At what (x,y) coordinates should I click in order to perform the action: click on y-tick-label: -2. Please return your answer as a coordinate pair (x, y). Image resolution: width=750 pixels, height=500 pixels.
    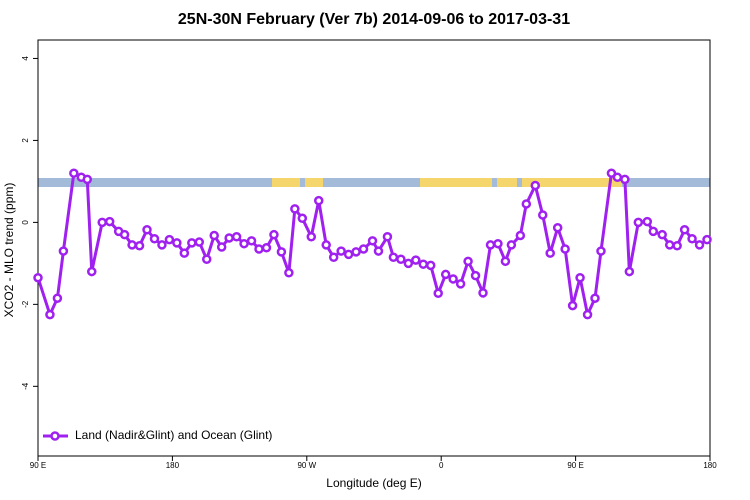
    Looking at the image, I should click on (25, 304).